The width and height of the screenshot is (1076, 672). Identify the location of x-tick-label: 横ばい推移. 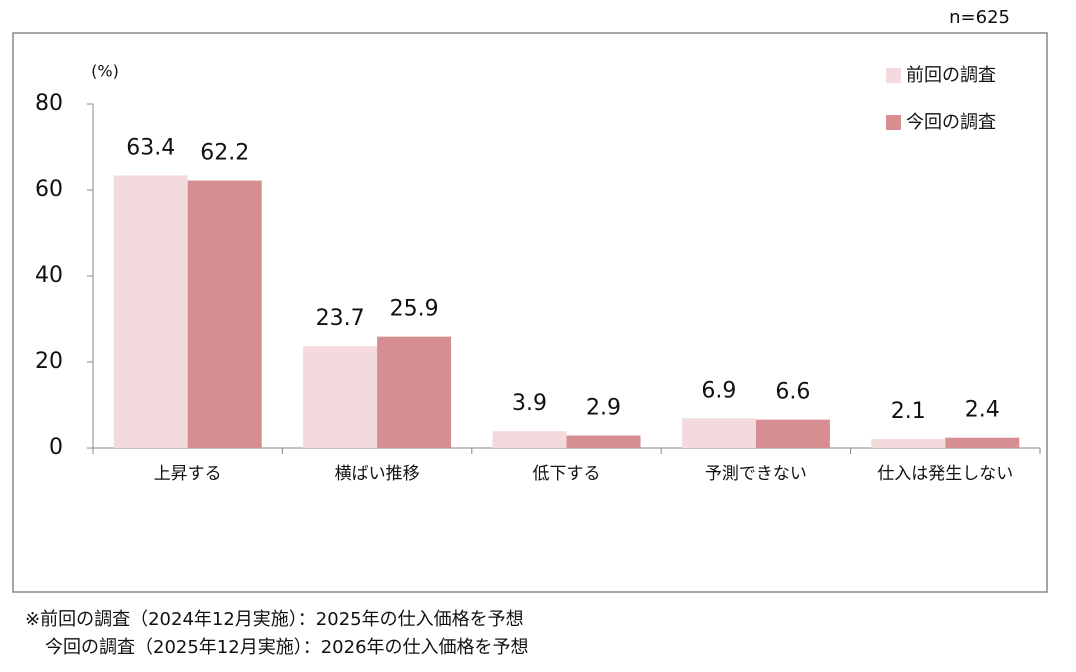
(377, 474).